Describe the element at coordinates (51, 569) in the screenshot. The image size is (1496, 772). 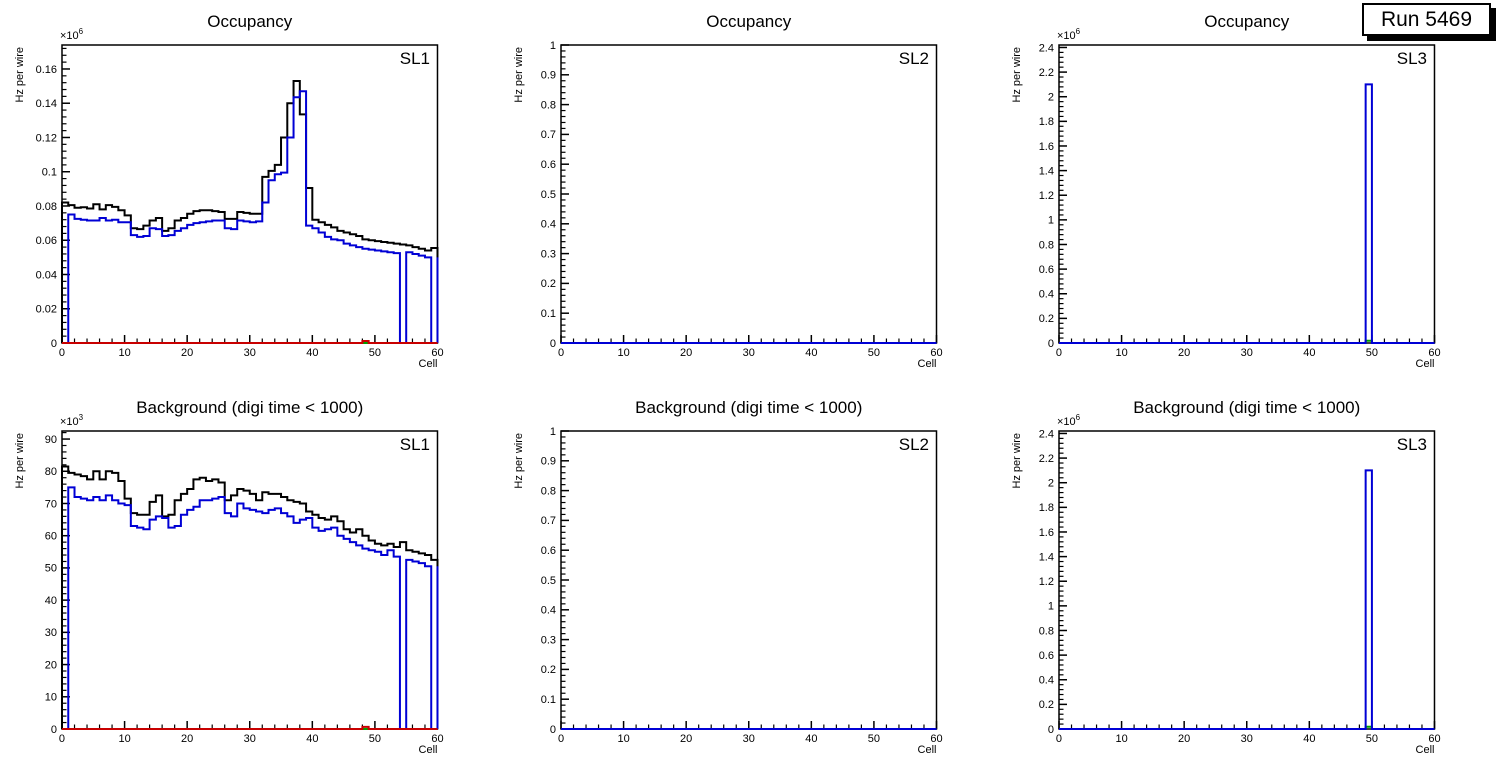
I see `y-tick-label: 50` at that location.